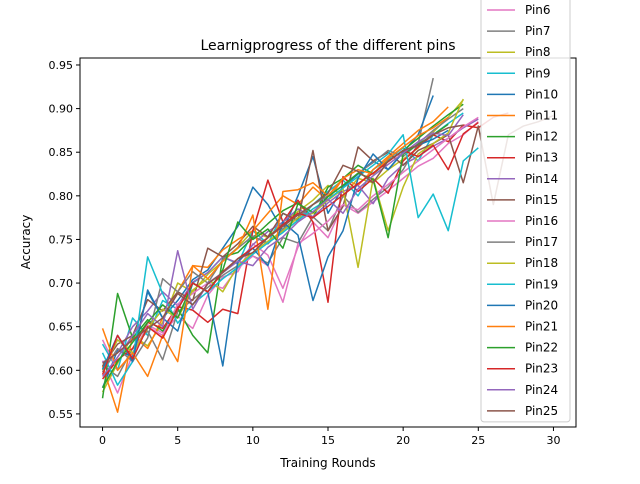 The height and width of the screenshot is (484, 640). Describe the element at coordinates (538, 10) in the screenshot. I see `legend-label: Pin6` at that location.